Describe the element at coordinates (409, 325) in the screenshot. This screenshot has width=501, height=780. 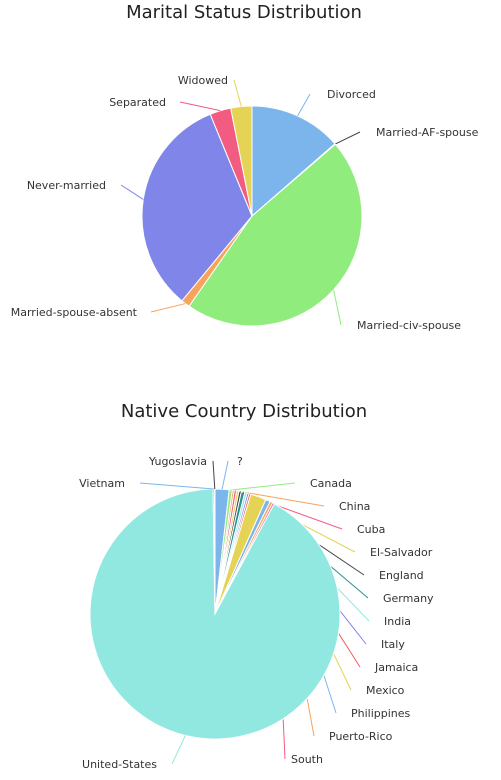
I see `slice-label: Married-civ-spouse` at that location.